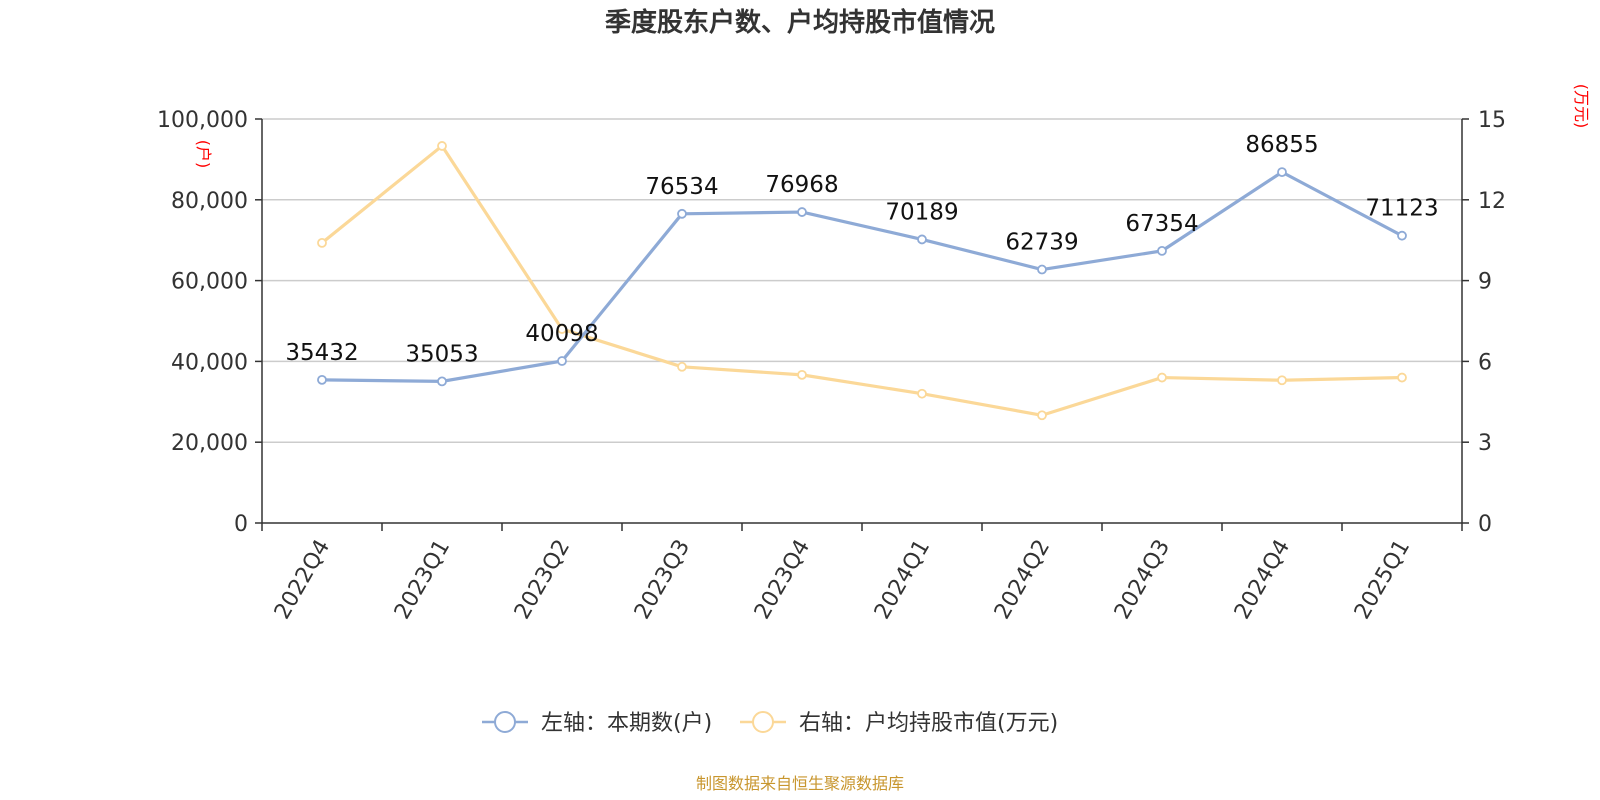  What do you see at coordinates (1492, 120) in the screenshot?
I see `right-tick-label: 15` at bounding box center [1492, 120].